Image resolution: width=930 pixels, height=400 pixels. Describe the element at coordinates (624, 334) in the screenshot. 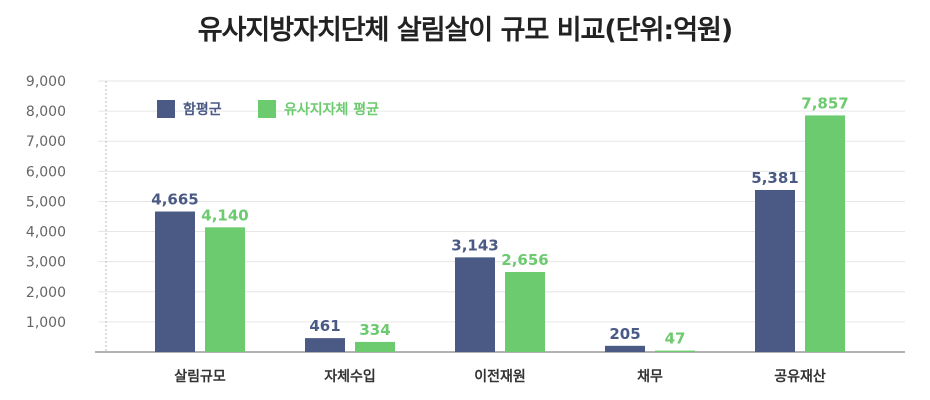

I see `value-label: 205` at that location.